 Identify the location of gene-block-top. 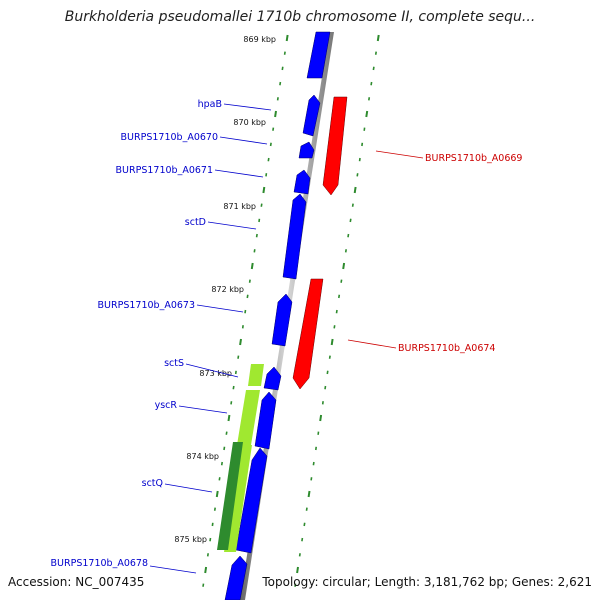
(318, 55).